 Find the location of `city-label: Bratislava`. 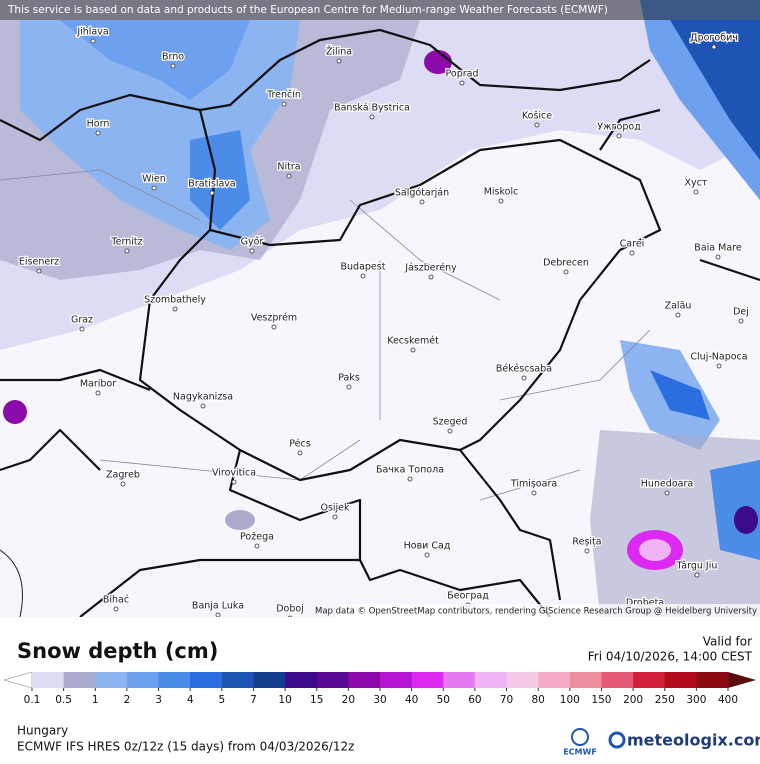

city-label: Bratislava is located at coordinates (211, 184).